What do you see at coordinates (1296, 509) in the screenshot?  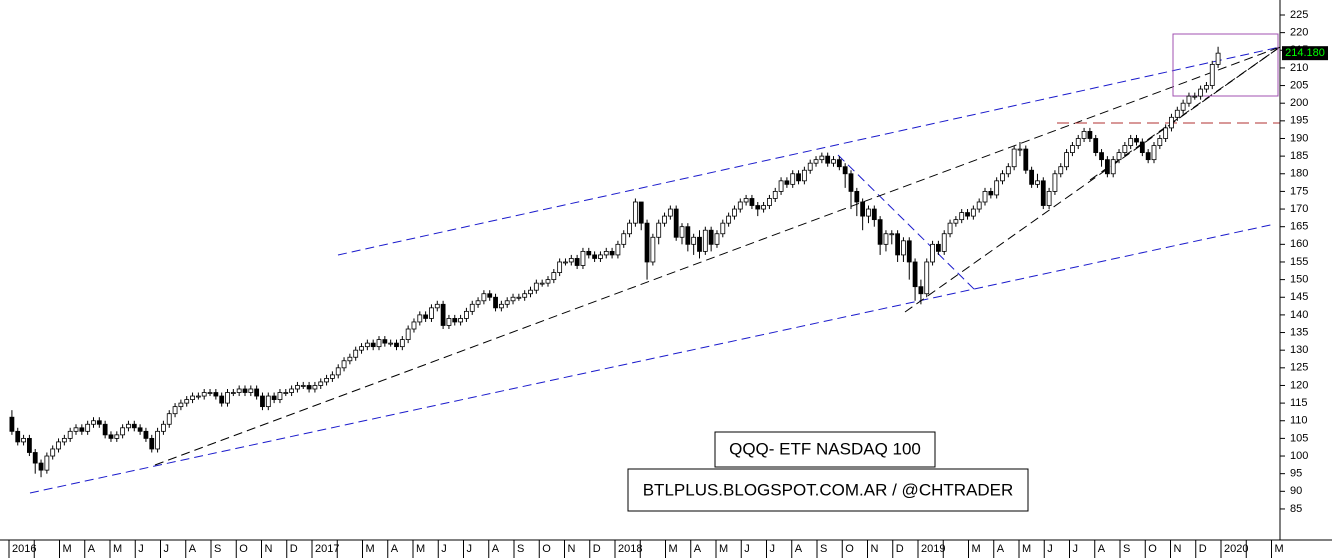 I see `y-tick-label: 85` at bounding box center [1296, 509].